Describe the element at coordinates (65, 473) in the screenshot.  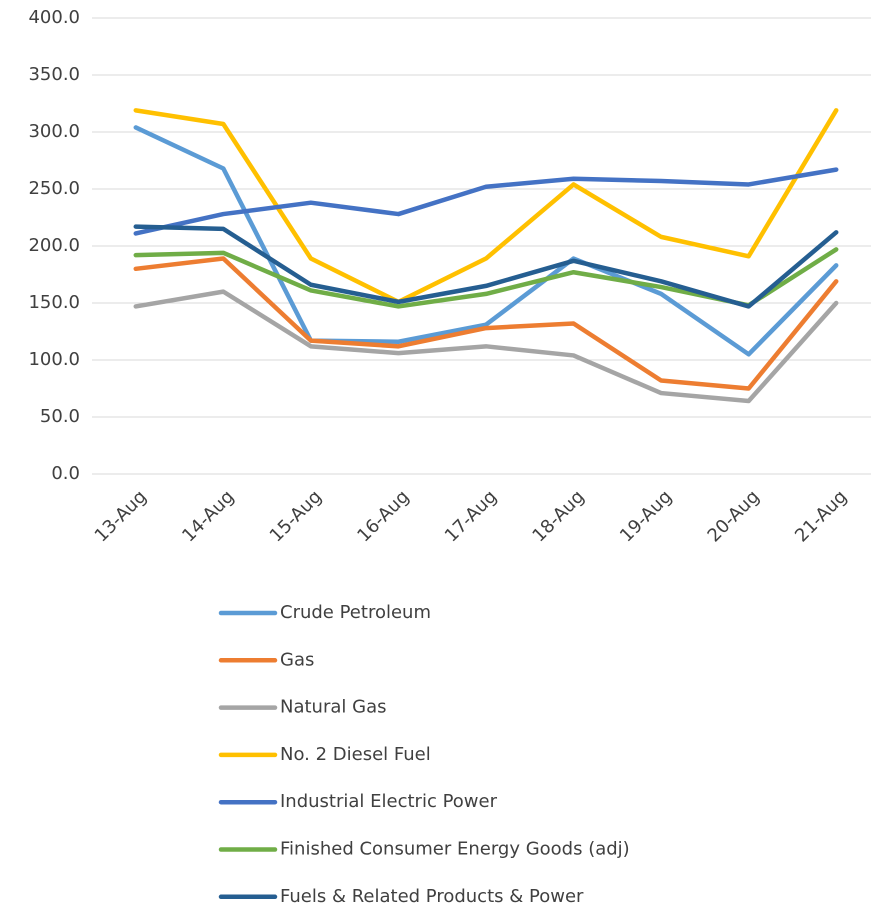
I see `y-tick-label: 0.0` at that location.